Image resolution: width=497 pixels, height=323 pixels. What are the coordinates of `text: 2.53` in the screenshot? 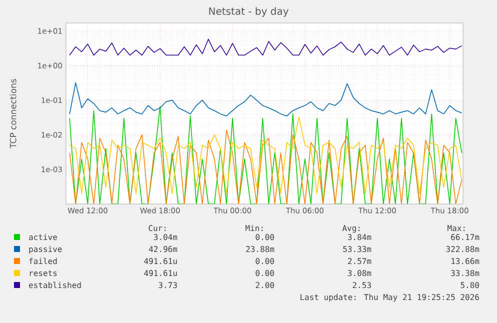 It's located at (361, 285).